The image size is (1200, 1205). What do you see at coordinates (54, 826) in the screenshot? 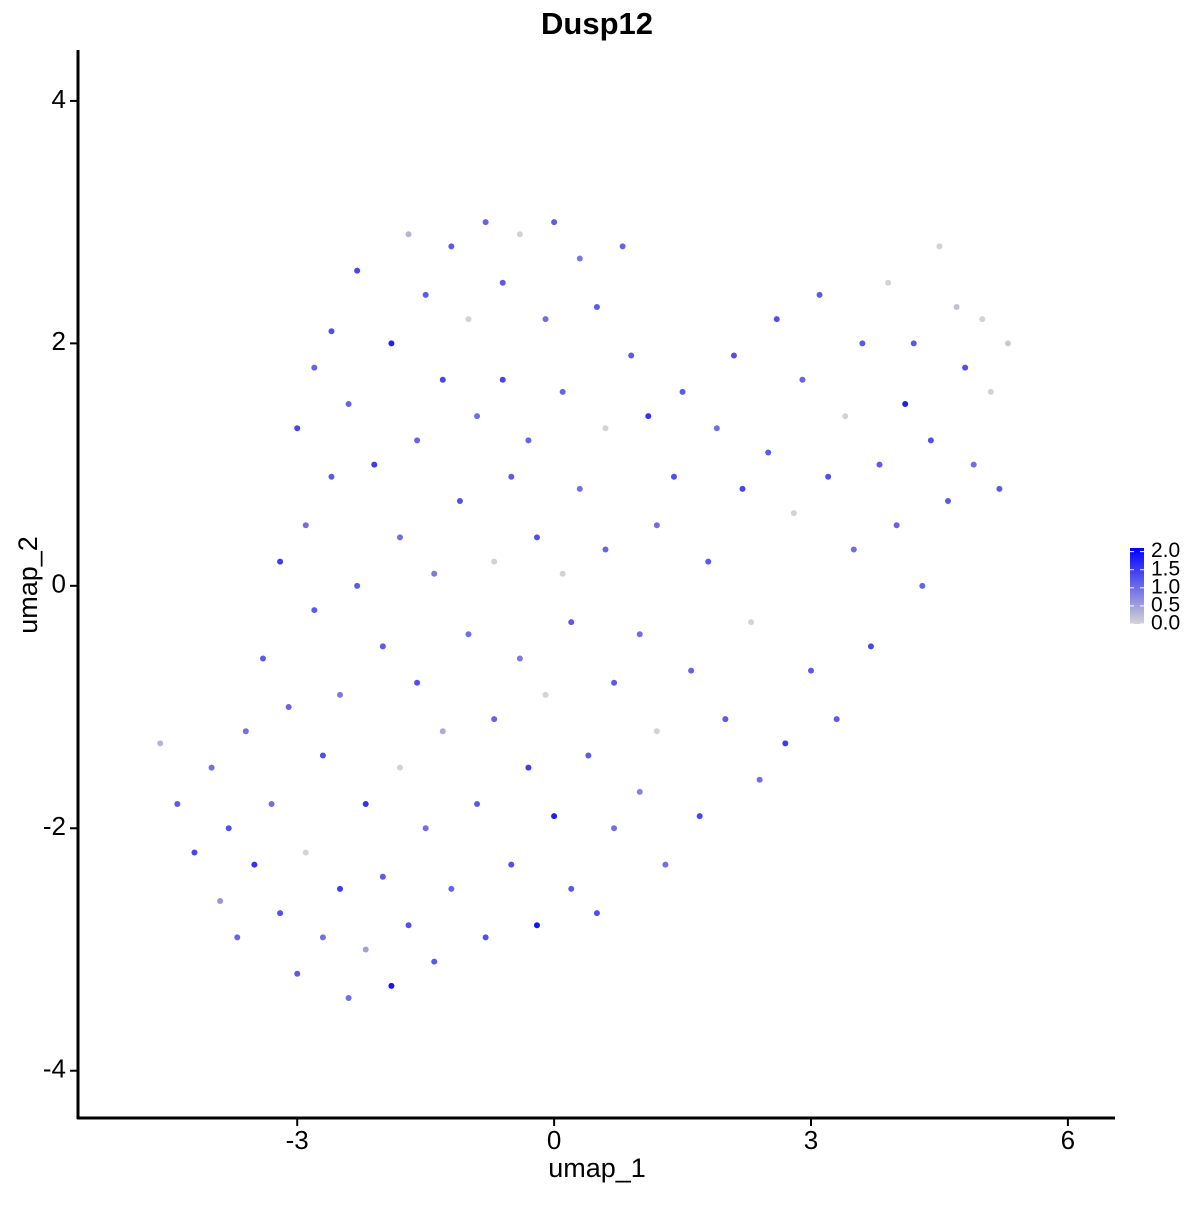
I see `y-tick-label: -2` at bounding box center [54, 826].